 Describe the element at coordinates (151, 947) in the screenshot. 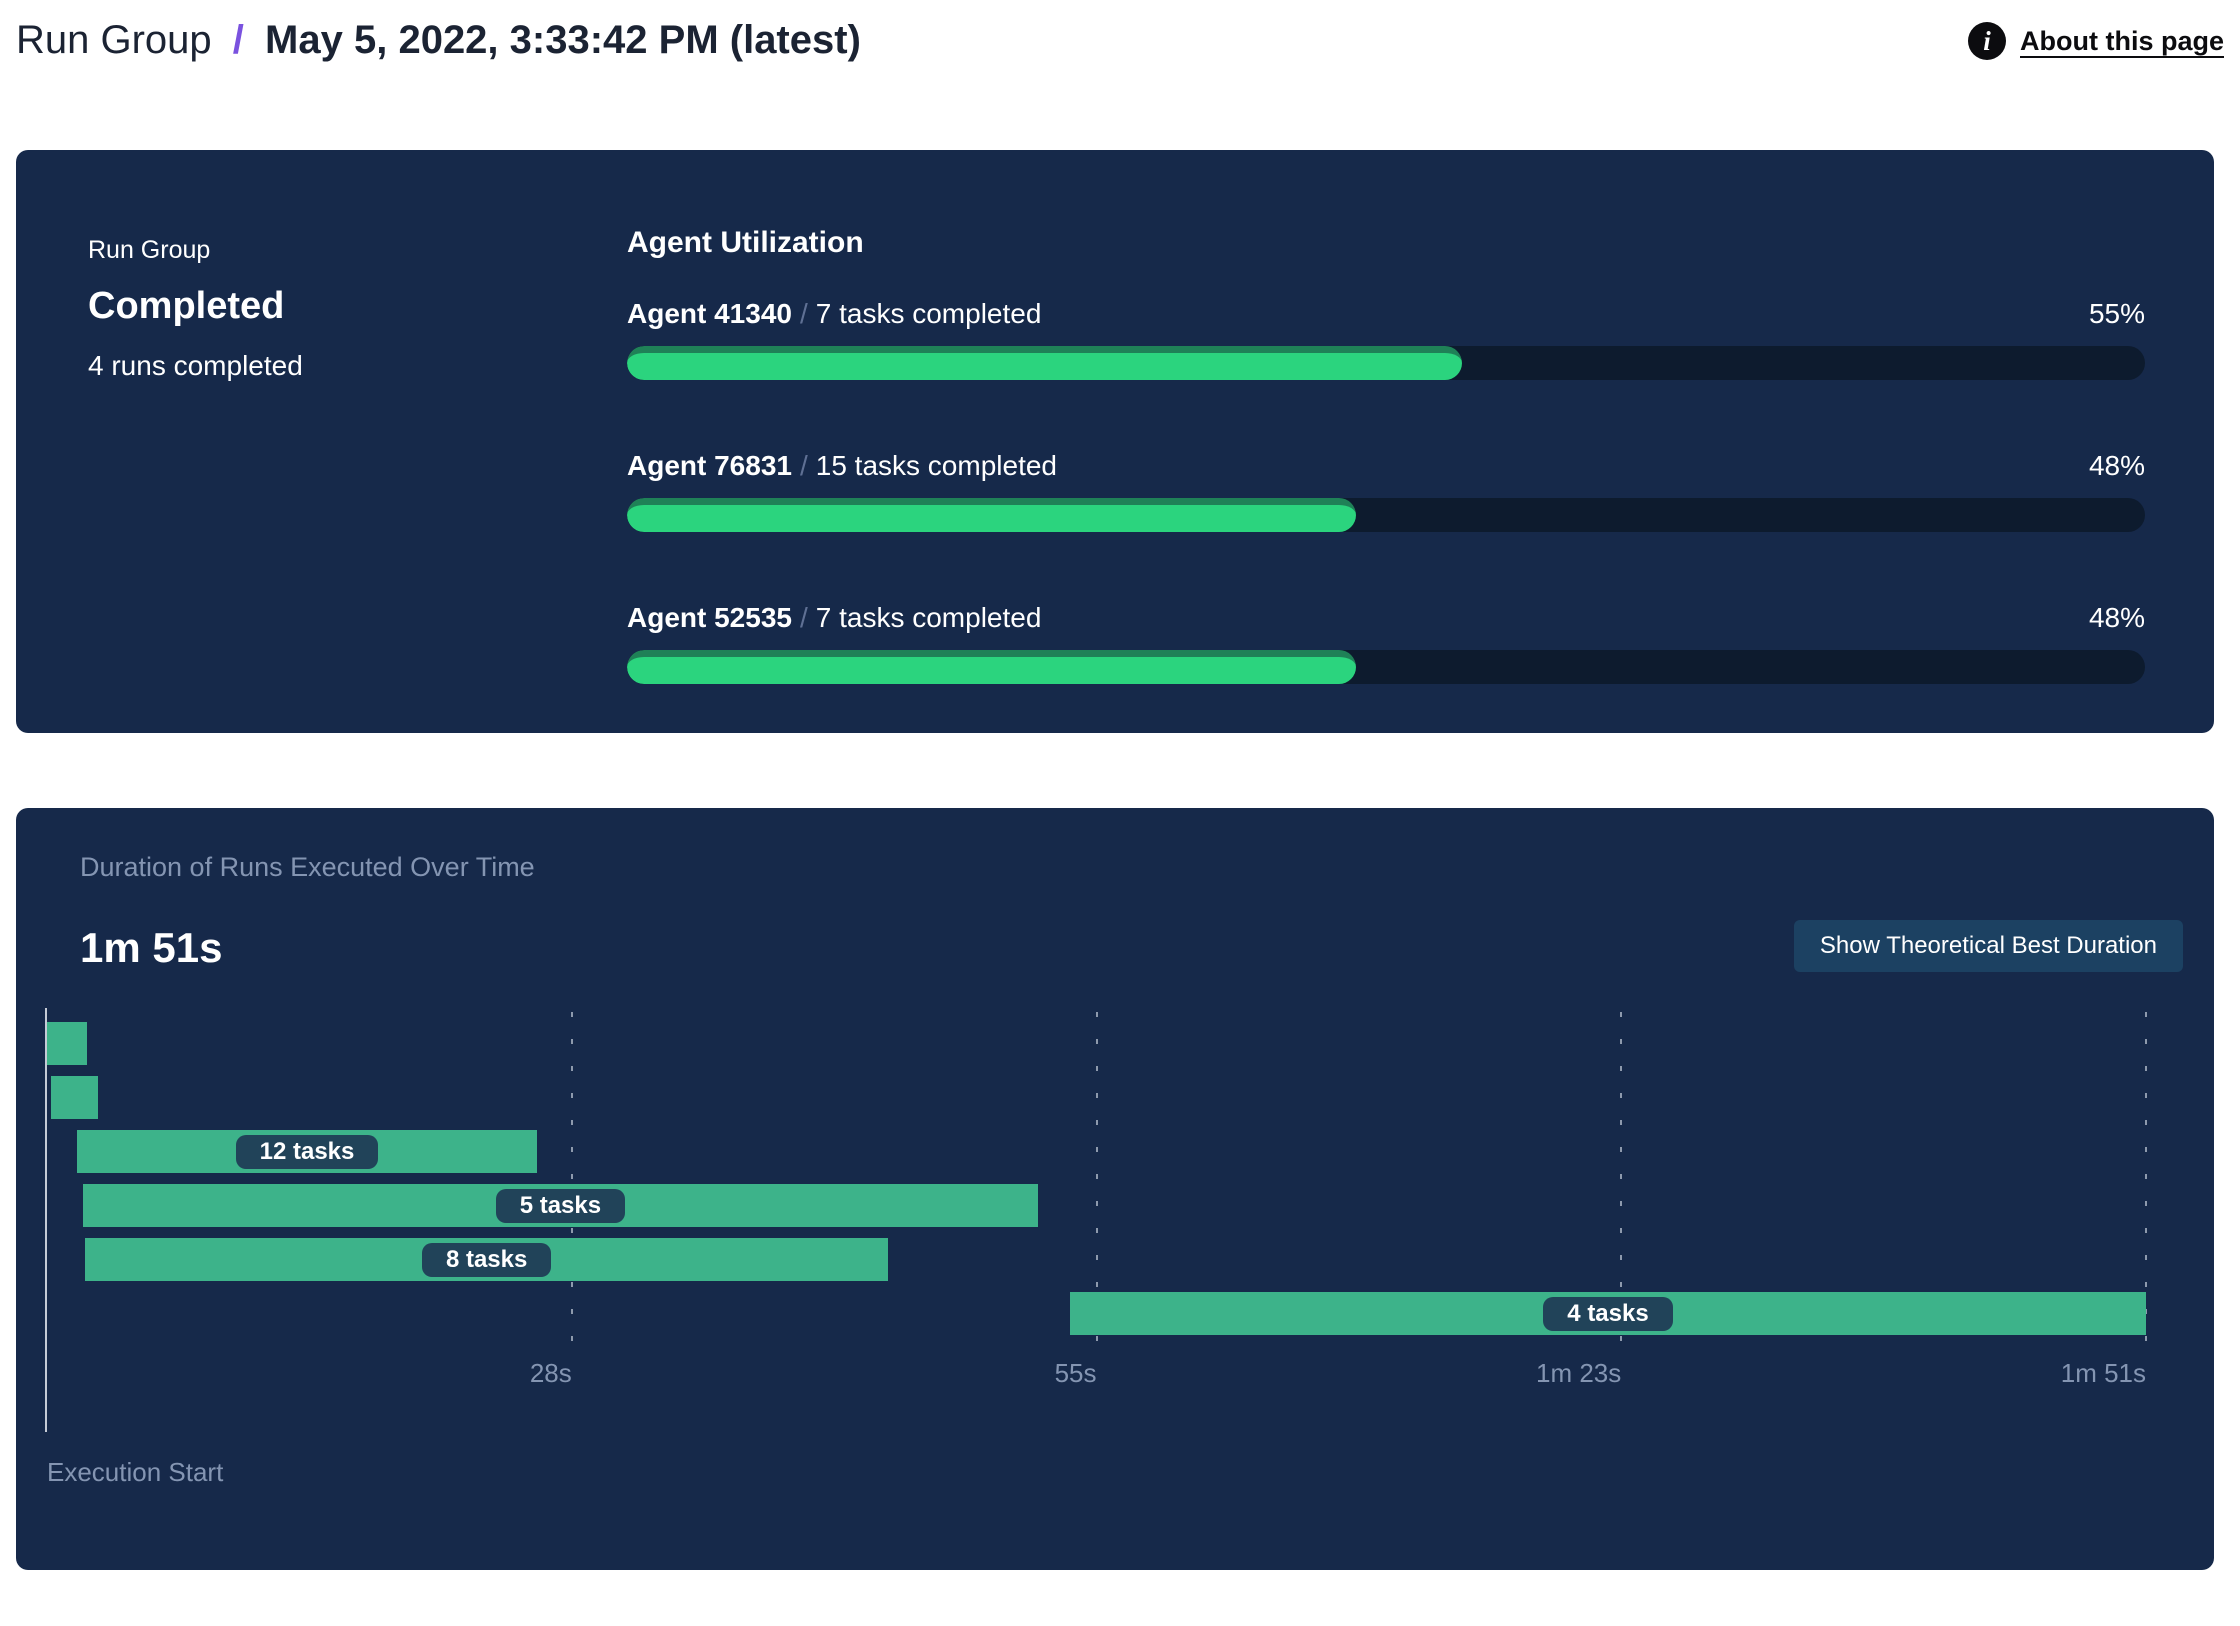

I see `total-duration-value: 1m 51s` at that location.